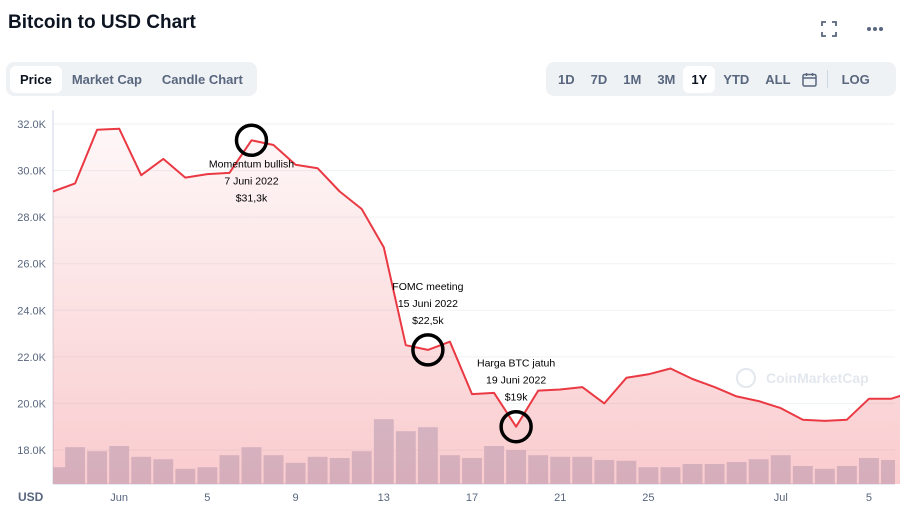  What do you see at coordinates (566, 79) in the screenshot?
I see `range-1d: 1D` at bounding box center [566, 79].